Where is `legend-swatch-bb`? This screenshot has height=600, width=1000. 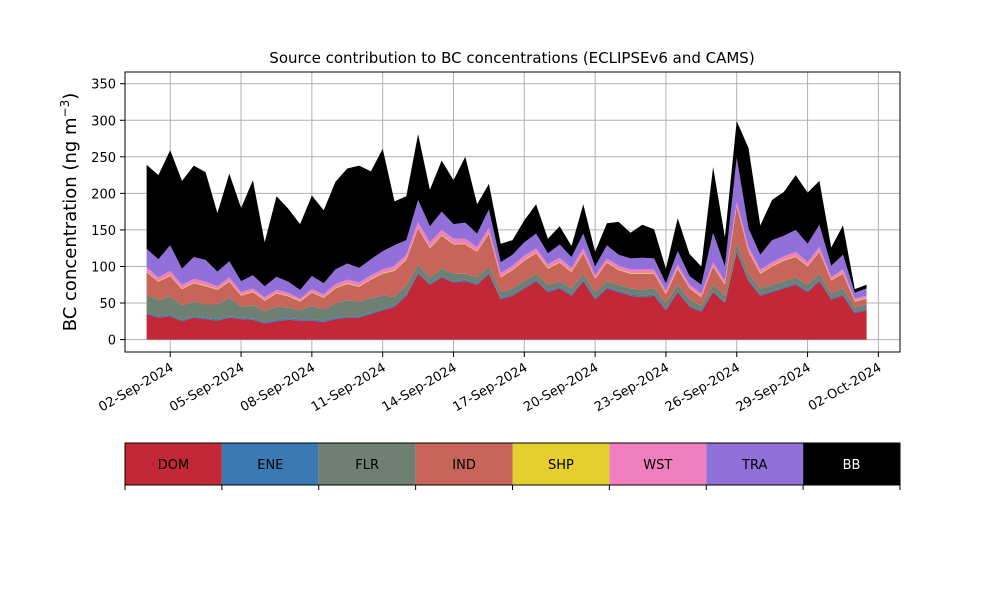 legend-swatch-bb is located at coordinates (851, 464).